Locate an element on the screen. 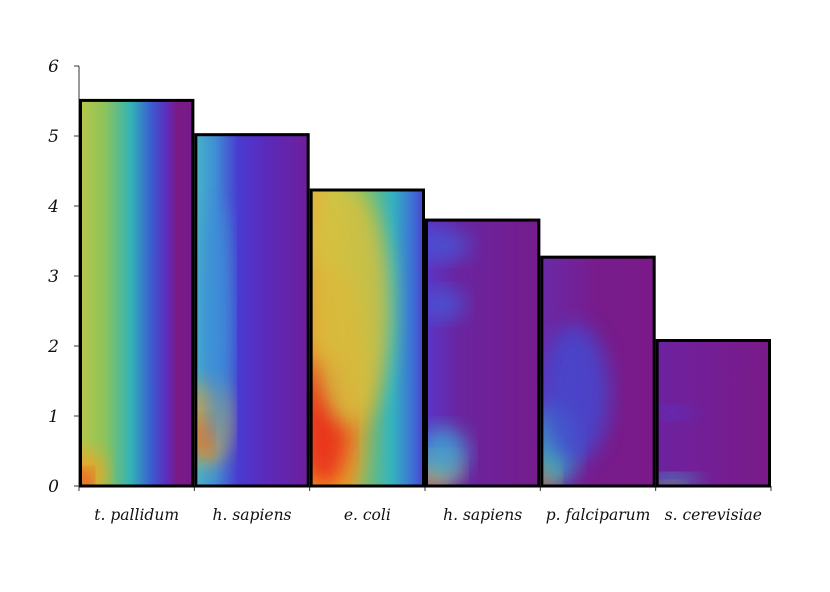 This screenshot has width=830, height=592. x-tick-label: t. pallidum is located at coordinates (136, 515).